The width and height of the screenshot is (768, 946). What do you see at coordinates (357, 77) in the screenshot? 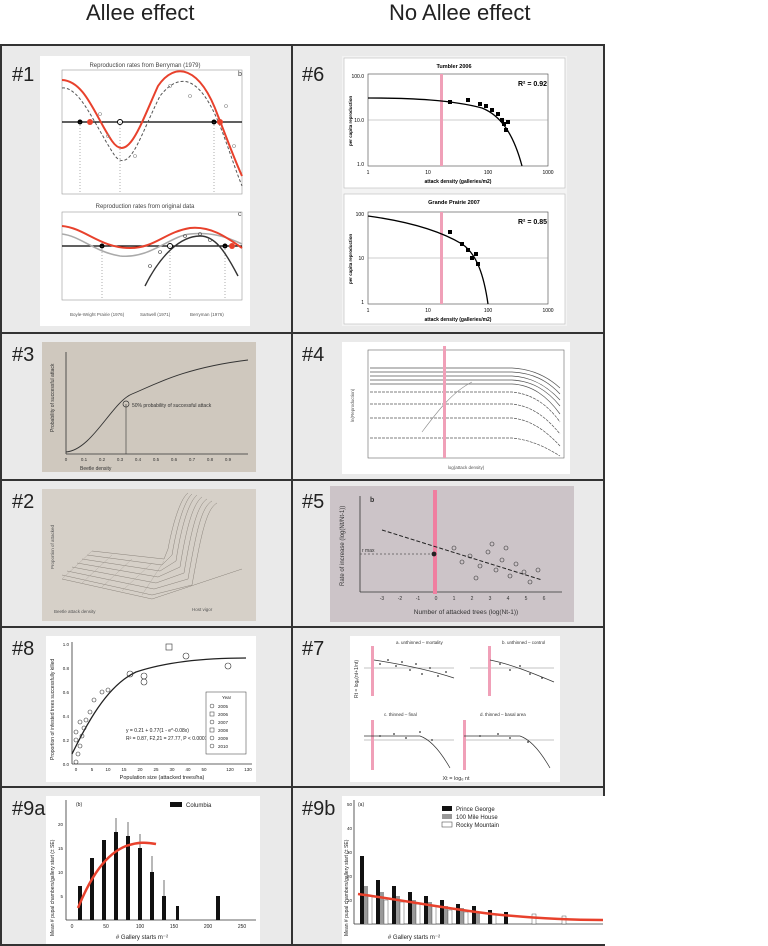
I see `svg-text: 100.0` at bounding box center [357, 77].